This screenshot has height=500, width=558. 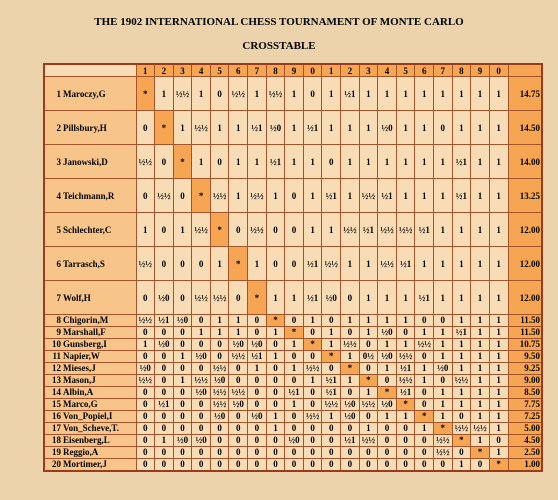 I want to click on player-name: Gunsberg,I, so click(x=85, y=344).